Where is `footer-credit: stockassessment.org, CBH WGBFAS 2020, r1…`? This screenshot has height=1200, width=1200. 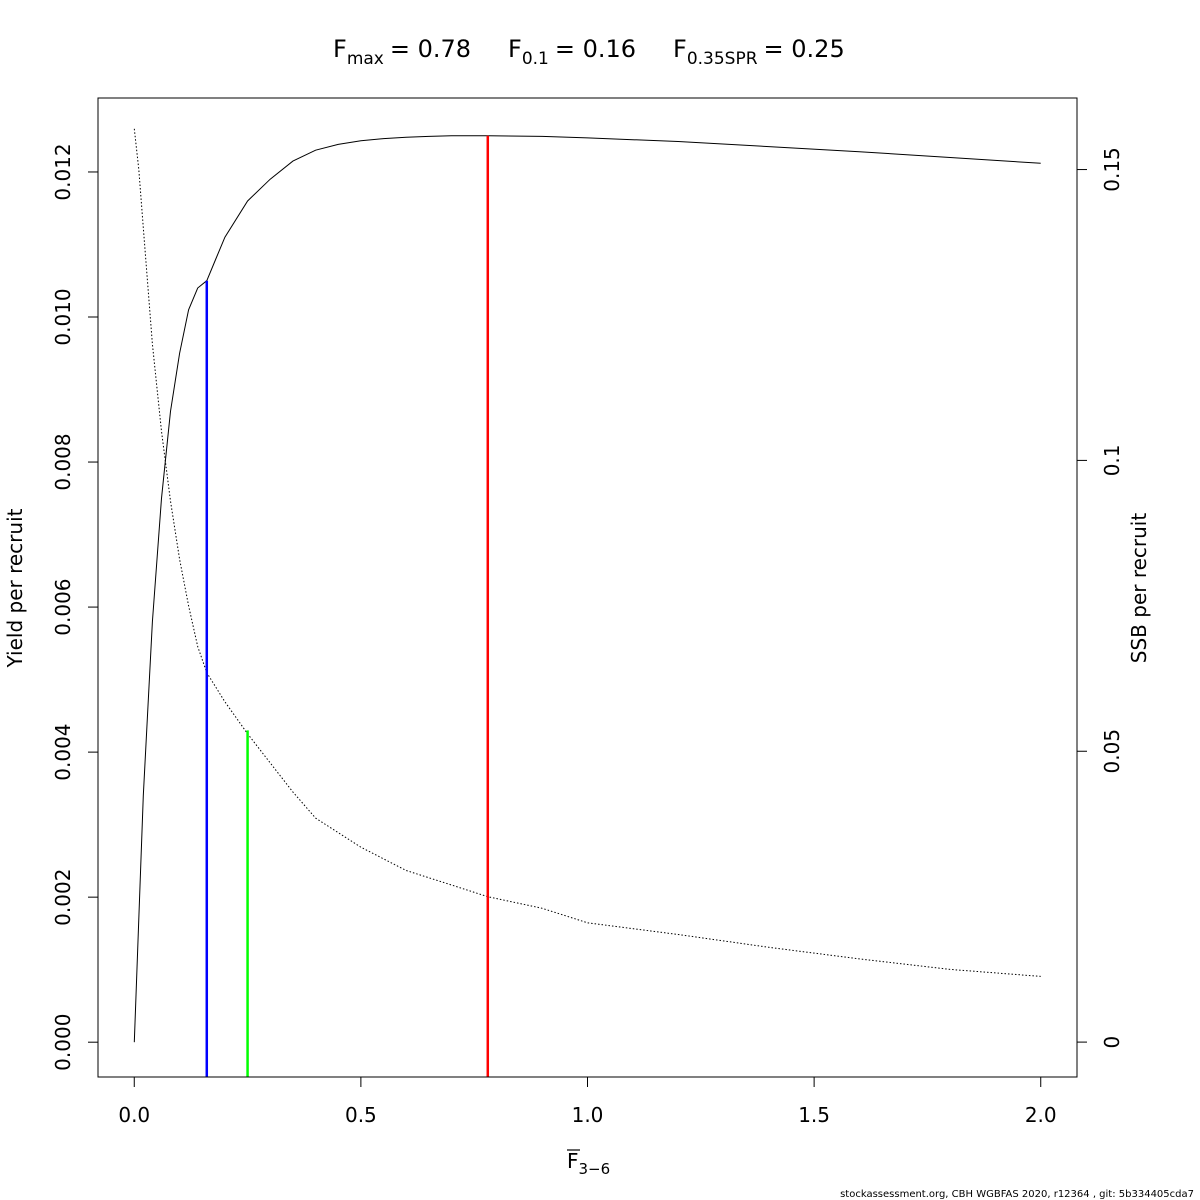
footer-credit: stockassessment.org, CBH WGBFAS 2020, r1… is located at coordinates (1017, 1194).